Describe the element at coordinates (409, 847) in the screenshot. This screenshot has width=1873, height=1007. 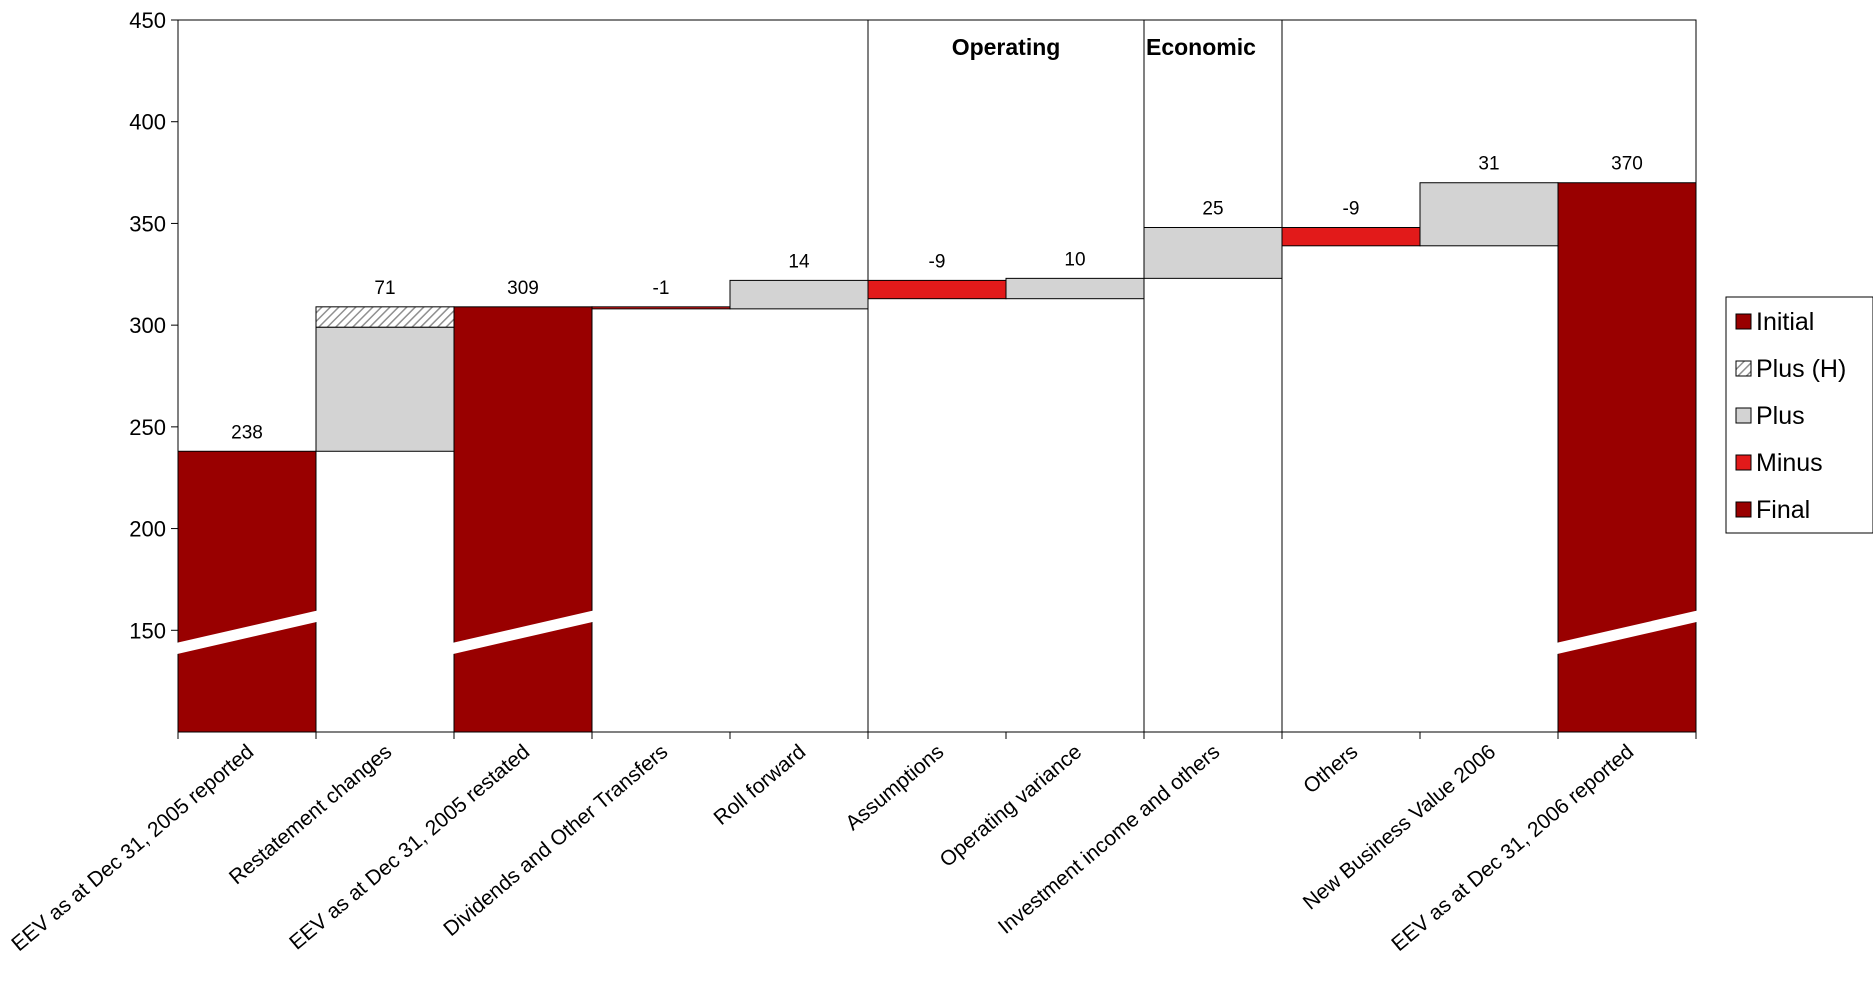
I see `x-category-label-3: EEV as at Dec 31, 2005 restated` at that location.